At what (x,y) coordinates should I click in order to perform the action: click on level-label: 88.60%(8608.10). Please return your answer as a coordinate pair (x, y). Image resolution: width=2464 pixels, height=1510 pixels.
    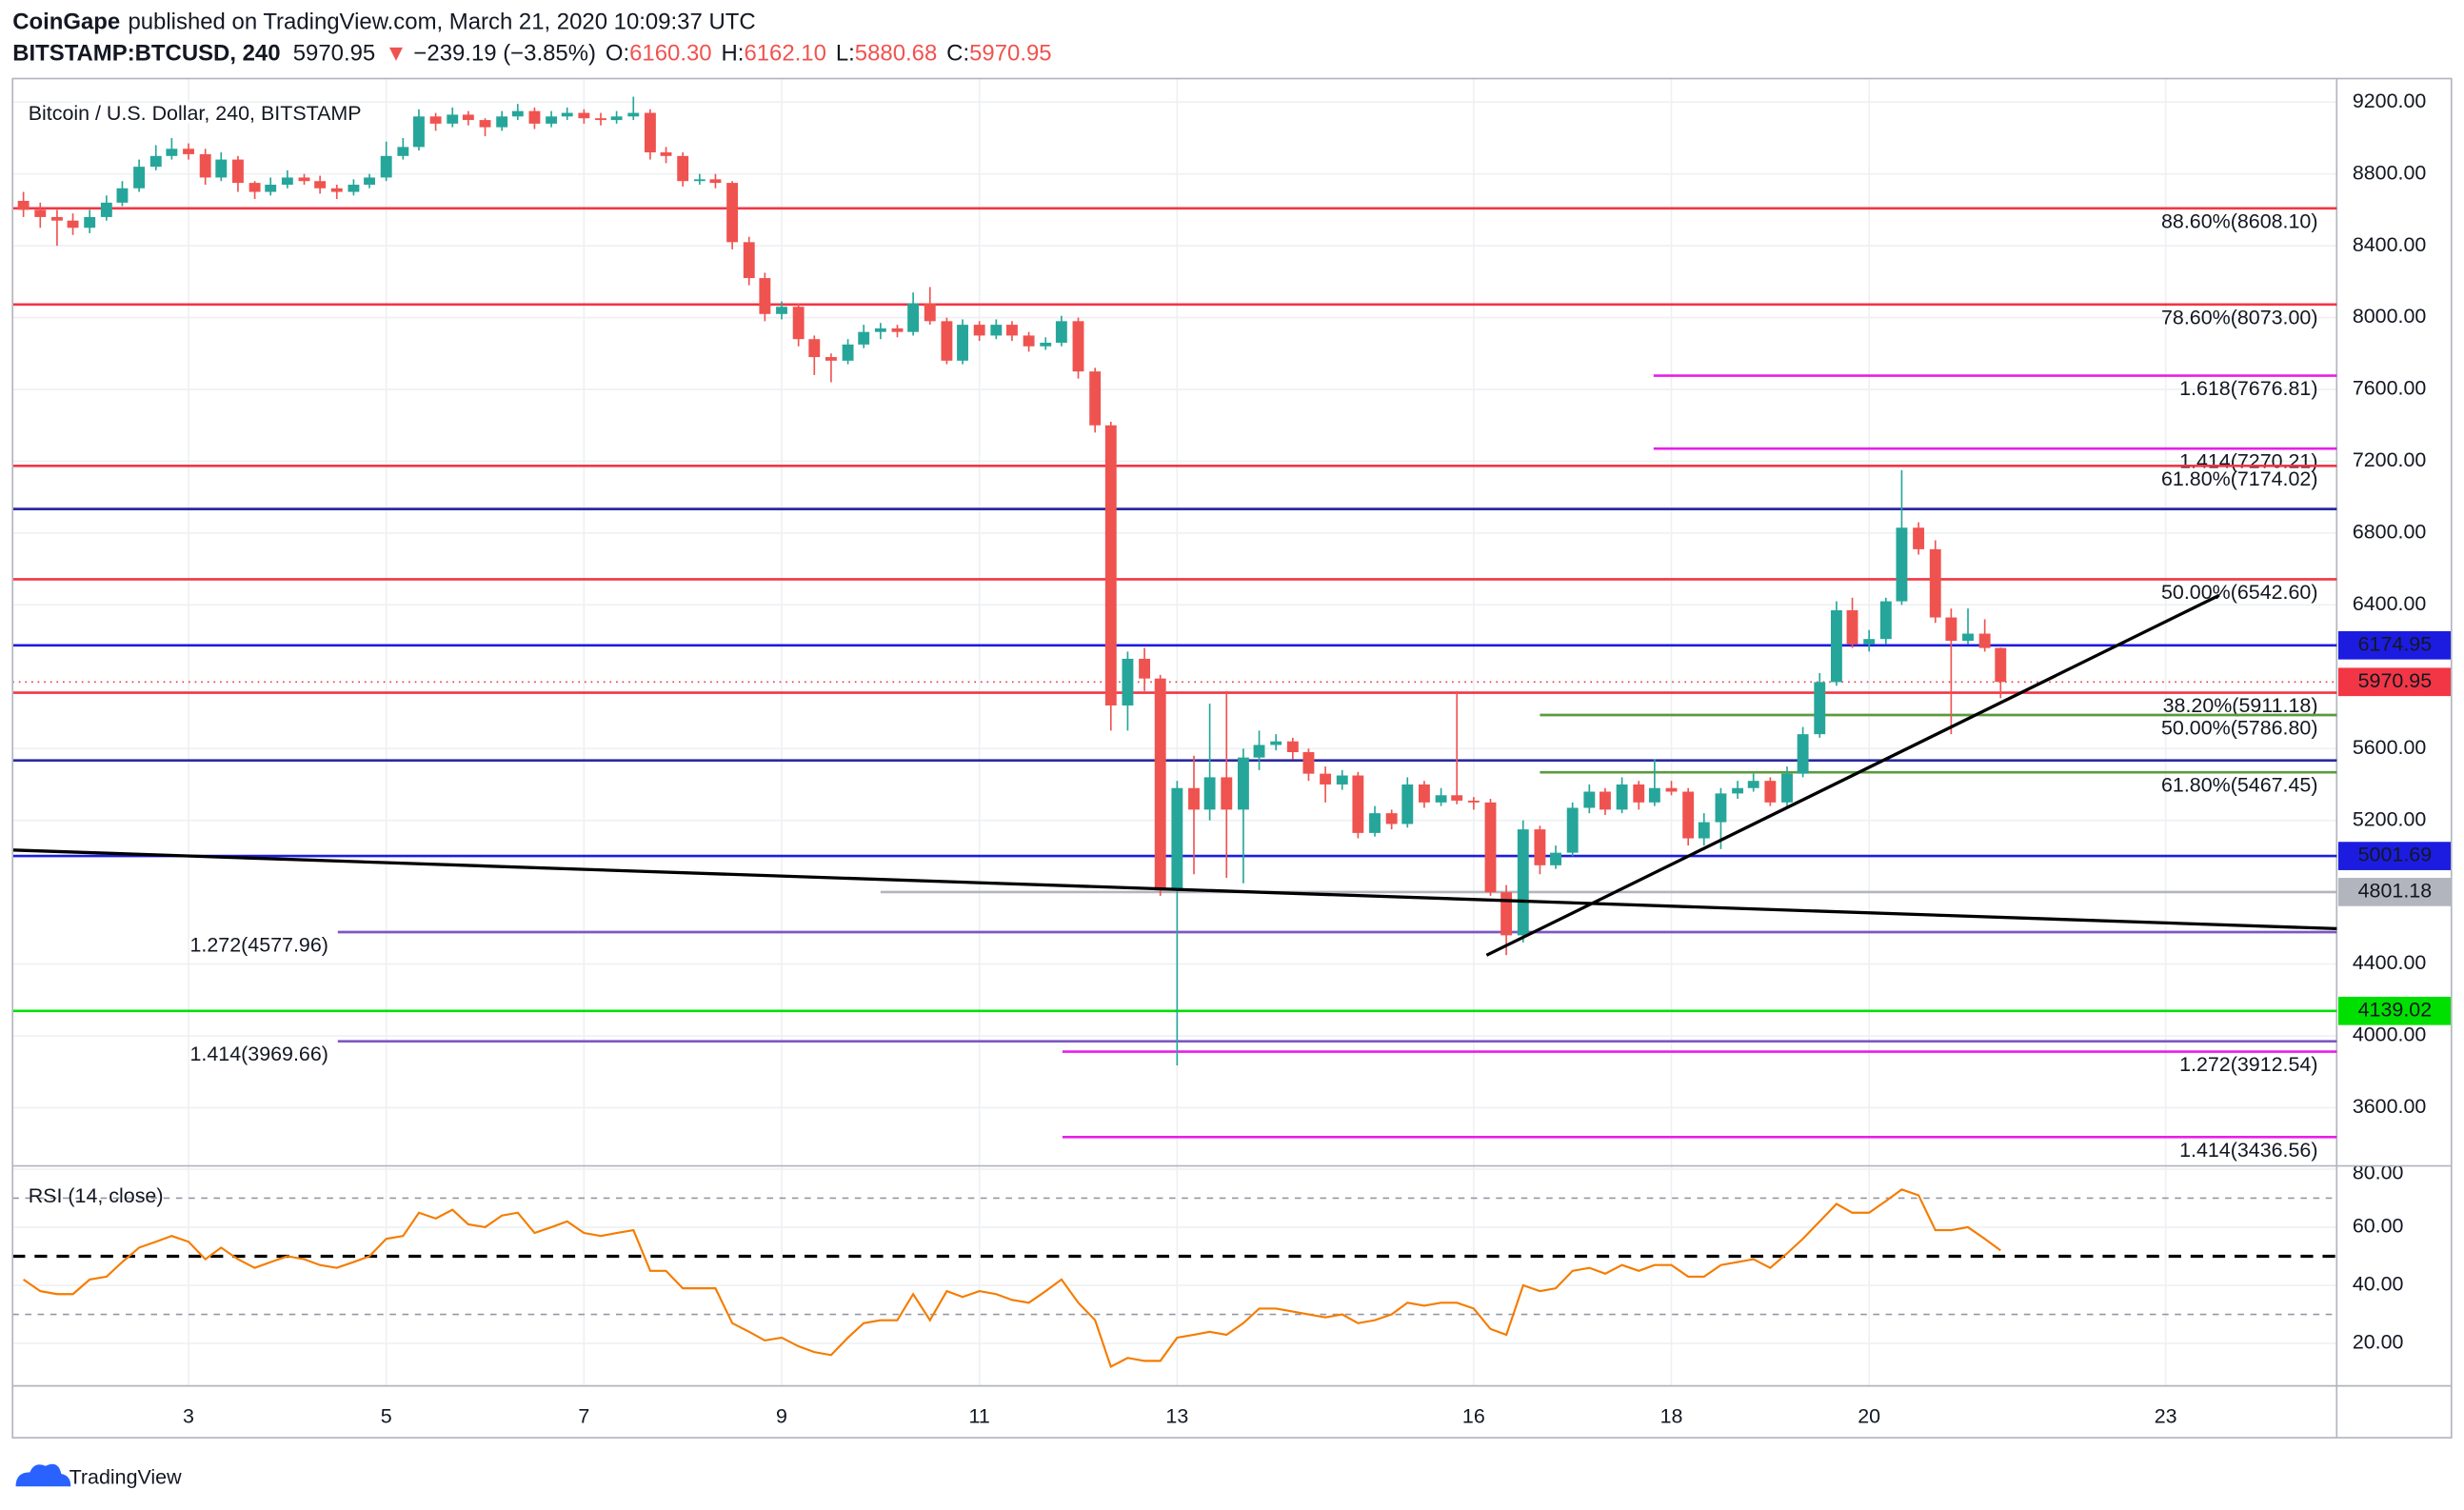
    Looking at the image, I should click on (2239, 220).